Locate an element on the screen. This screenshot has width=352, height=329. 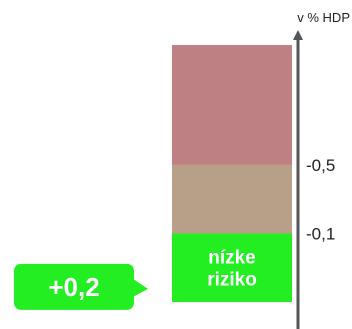
tick-label-1: -0,1 is located at coordinates (320, 233).